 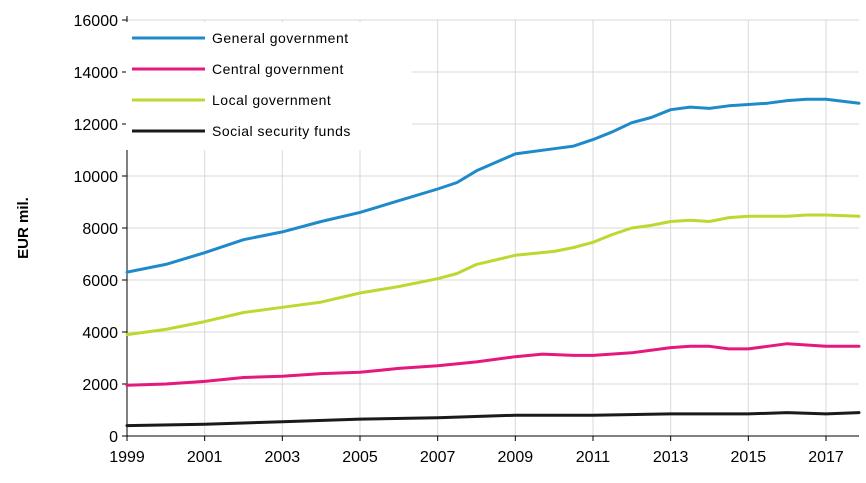 I want to click on x-tick-label: 2001, so click(x=205, y=457).